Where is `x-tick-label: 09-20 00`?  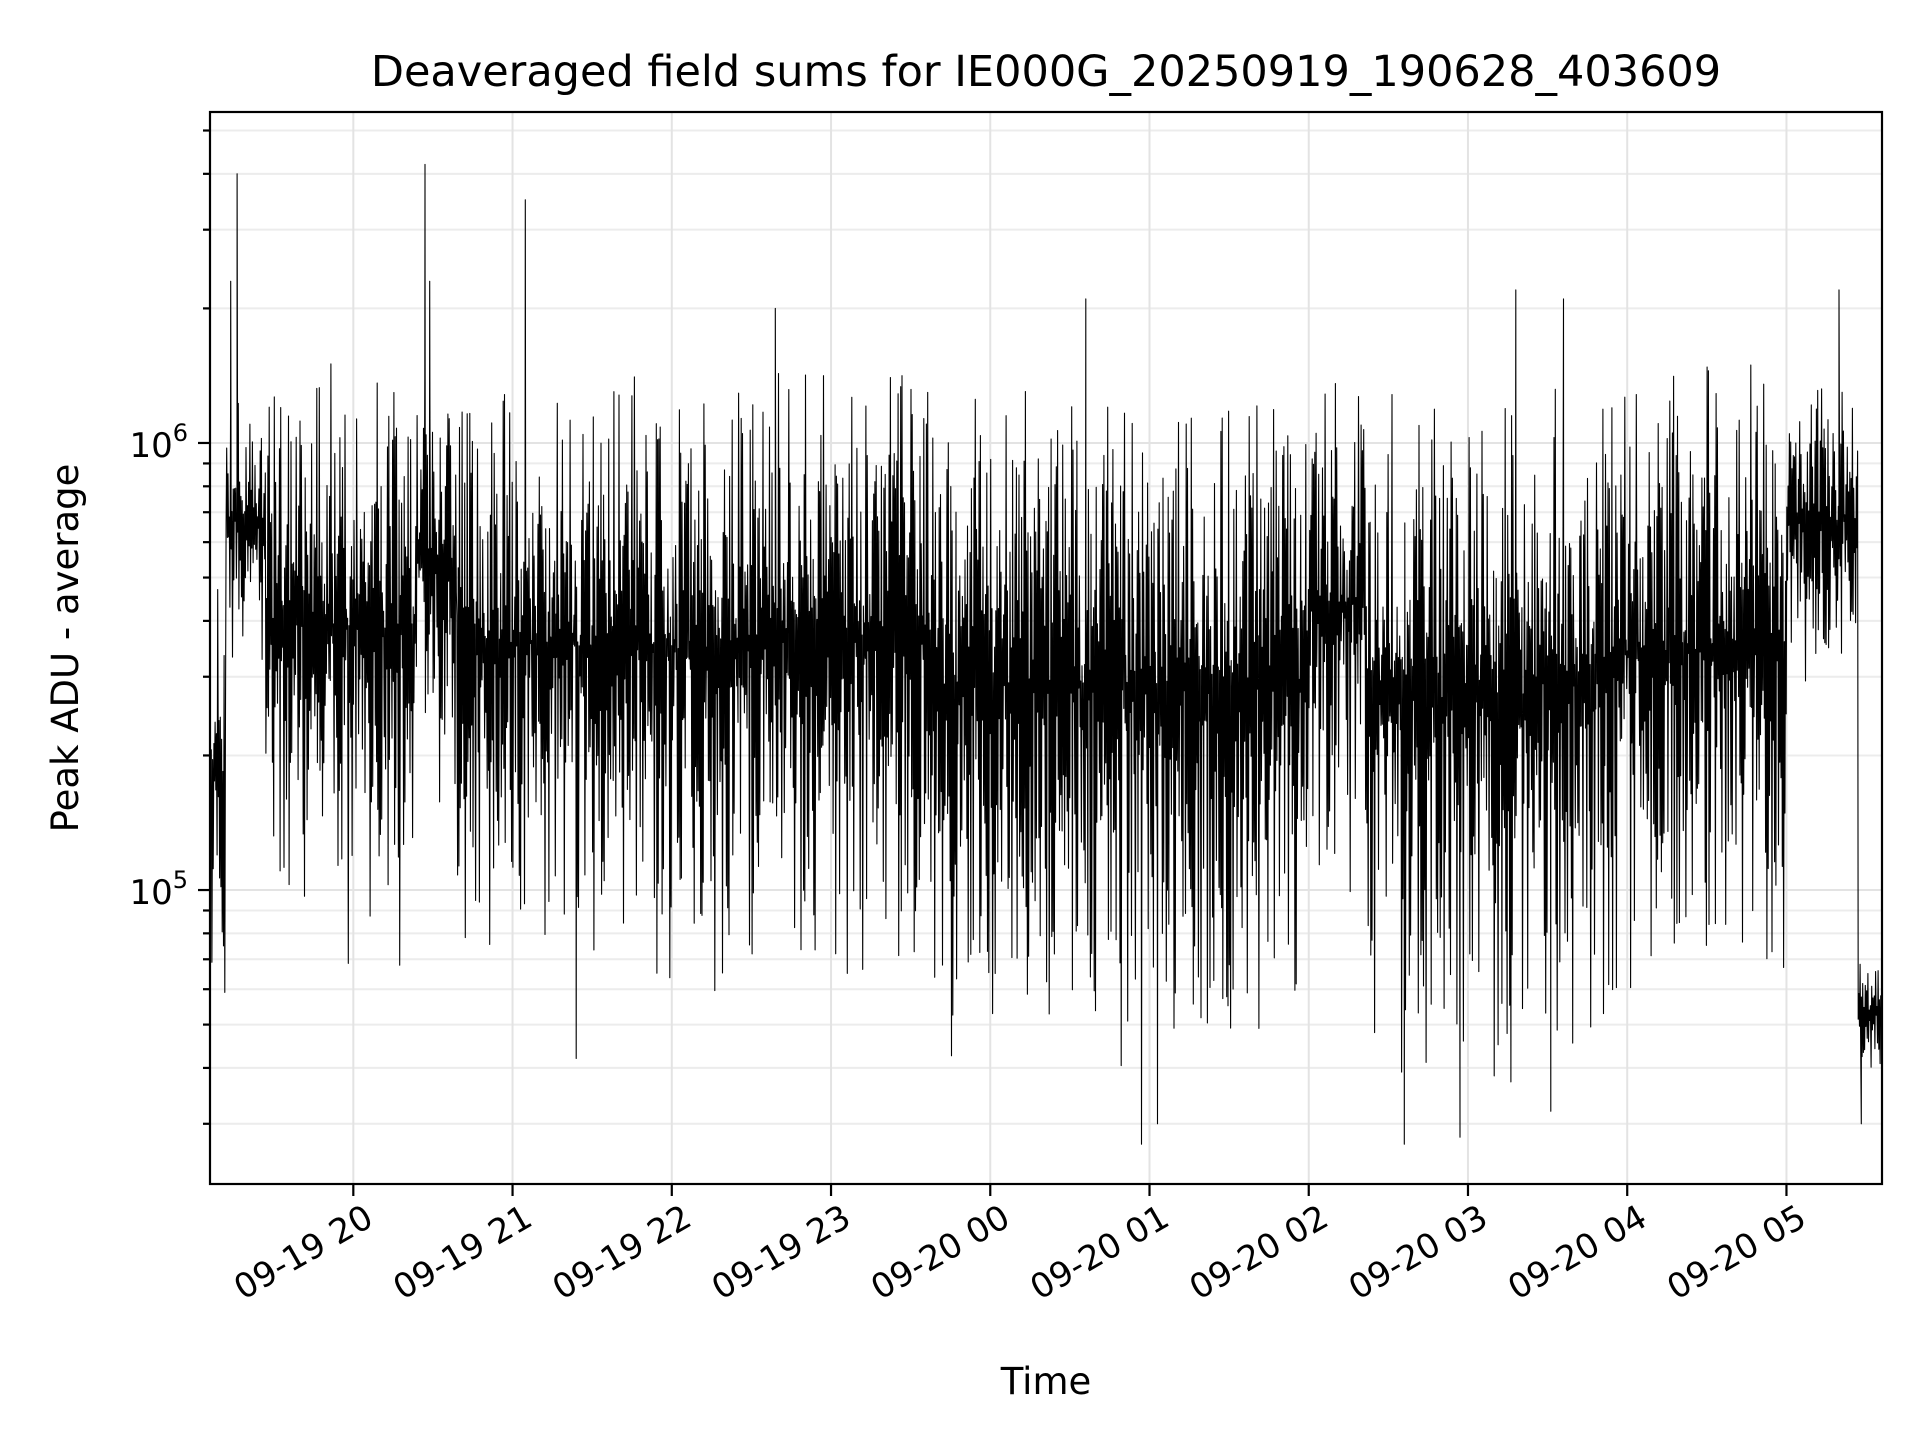 x-tick-label: 09-20 00 is located at coordinates (940, 1252).